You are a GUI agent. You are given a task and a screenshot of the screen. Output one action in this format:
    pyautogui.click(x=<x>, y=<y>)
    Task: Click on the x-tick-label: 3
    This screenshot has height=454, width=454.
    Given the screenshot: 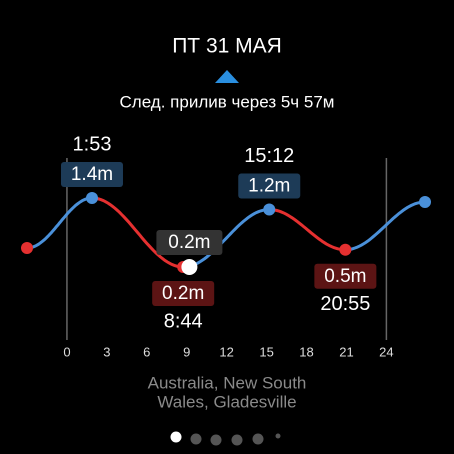 What is the action you would take?
    pyautogui.click(x=106, y=351)
    